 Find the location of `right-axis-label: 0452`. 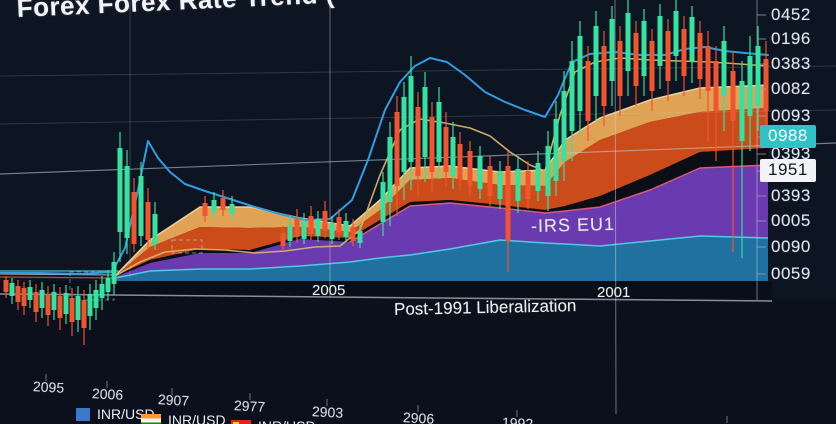

right-axis-label: 0452 is located at coordinates (791, 14).